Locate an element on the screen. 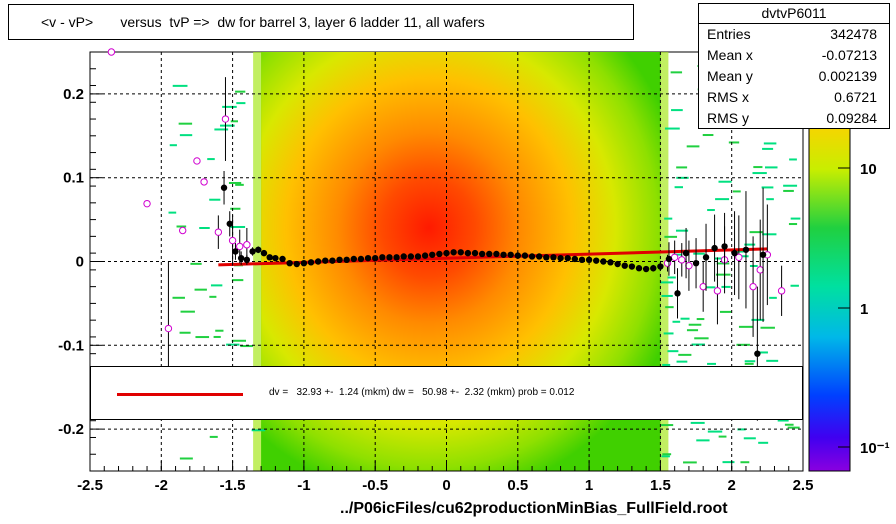 The height and width of the screenshot is (524, 896). stats-value: 0.002139 is located at coordinates (847, 76).